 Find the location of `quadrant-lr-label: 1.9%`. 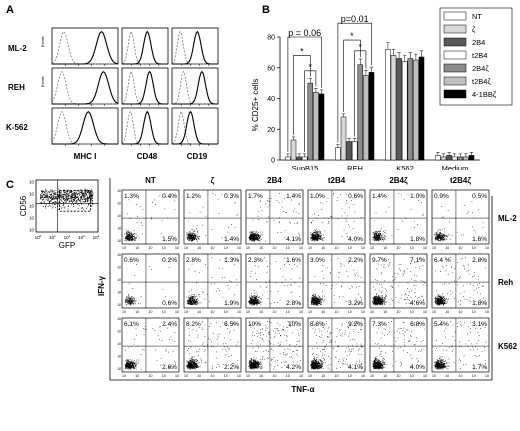

quadrant-lr-label: 1.9% is located at coordinates (231, 303).